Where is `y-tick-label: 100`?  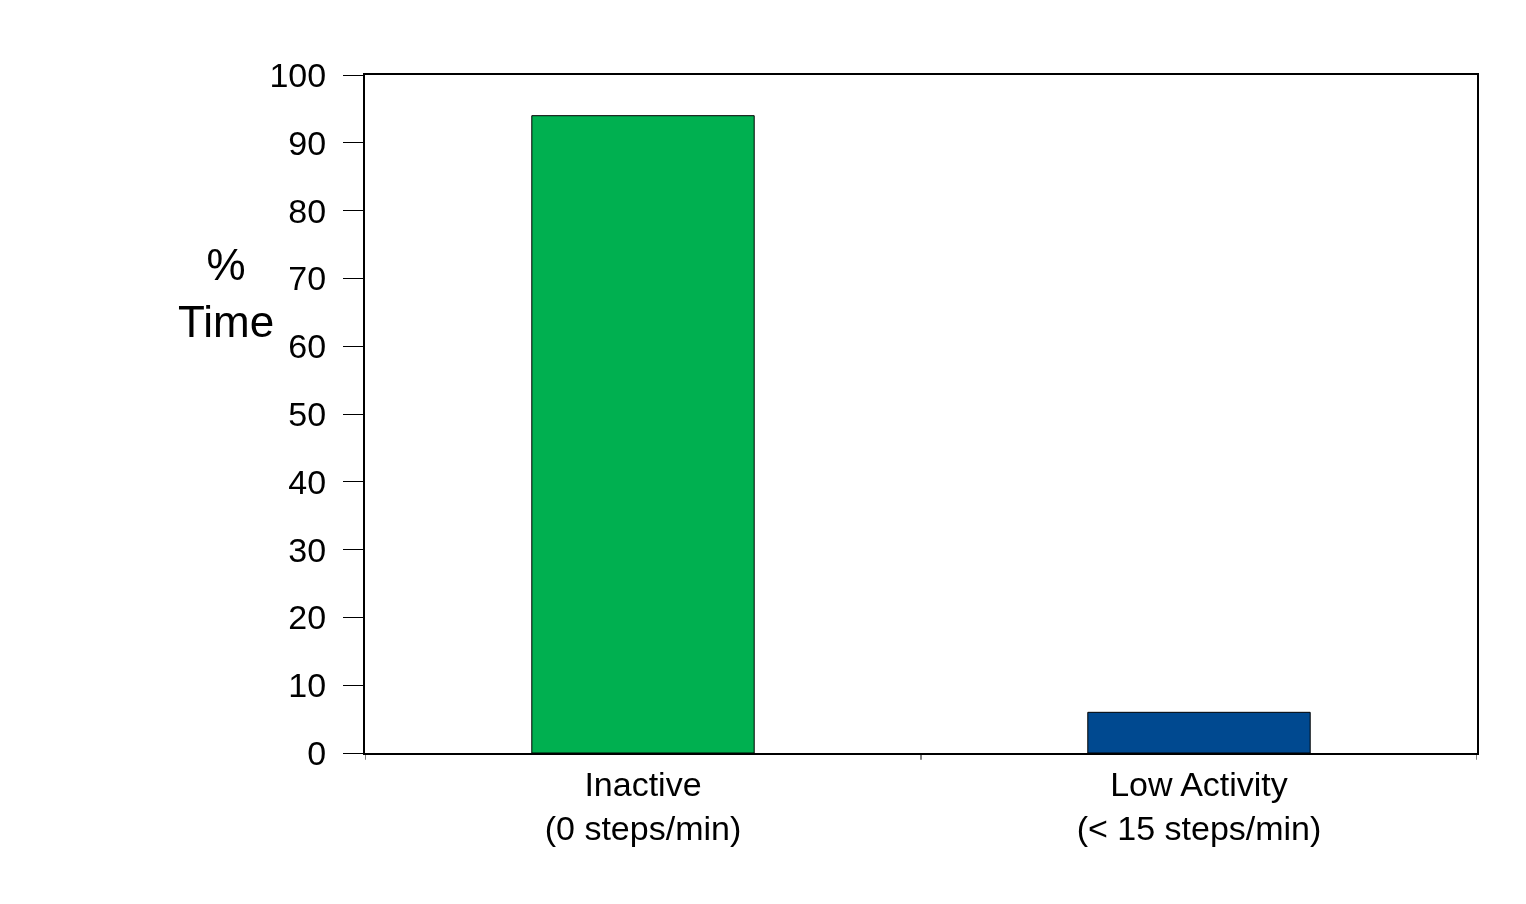
y-tick-label: 100 is located at coordinates (298, 74).